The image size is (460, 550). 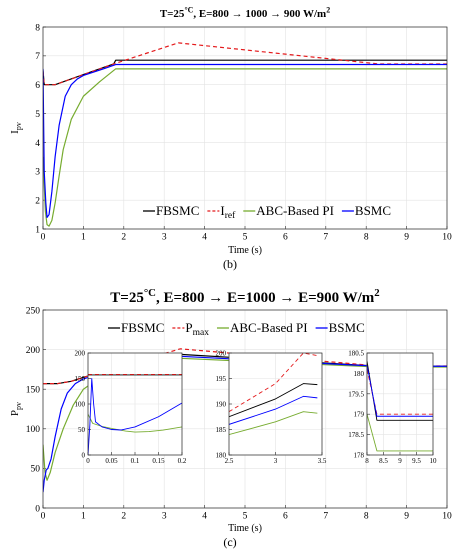 What do you see at coordinates (37, 144) in the screenshot?
I see `main-b-ytick-label: 4` at bounding box center [37, 144].